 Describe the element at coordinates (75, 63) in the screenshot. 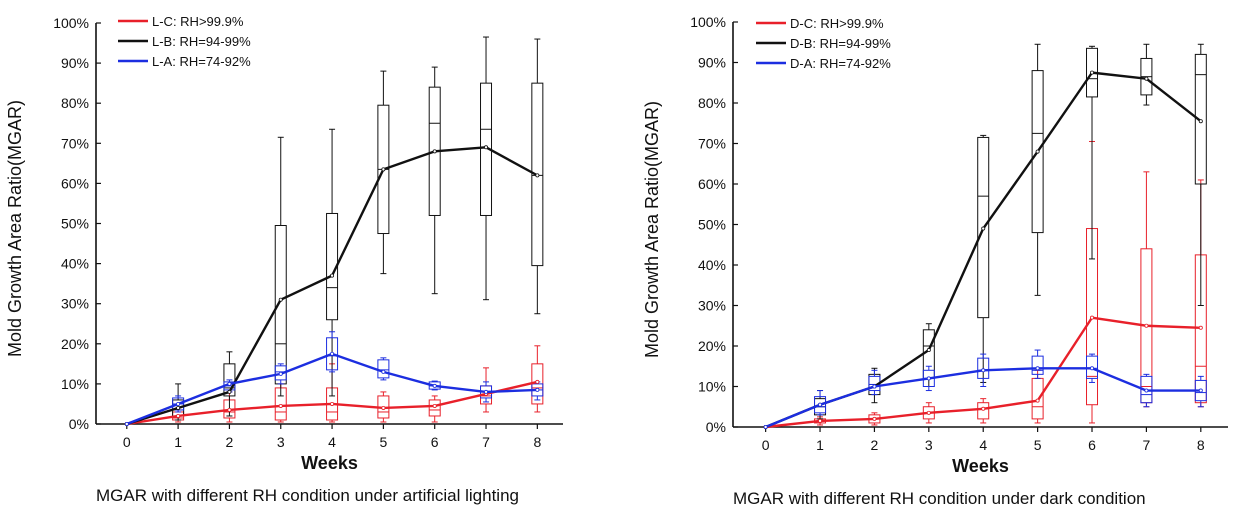

I see `y-tick-label: 90%` at that location.